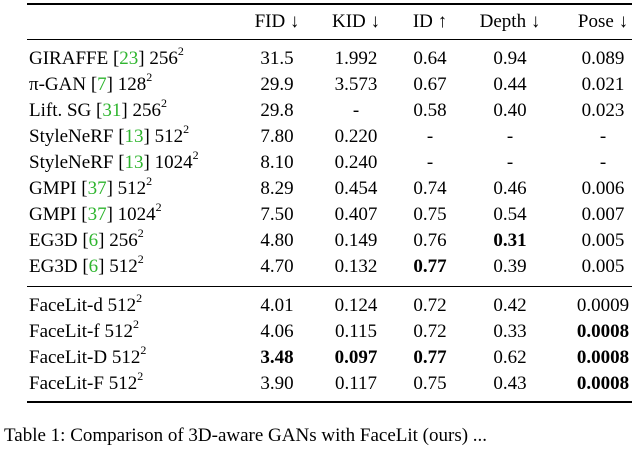 Image resolution: width=632 pixels, height=449 pixels. What do you see at coordinates (114, 160) in the screenshot?
I see `method-name: StyleNeRF [13] 10242` at bounding box center [114, 160].